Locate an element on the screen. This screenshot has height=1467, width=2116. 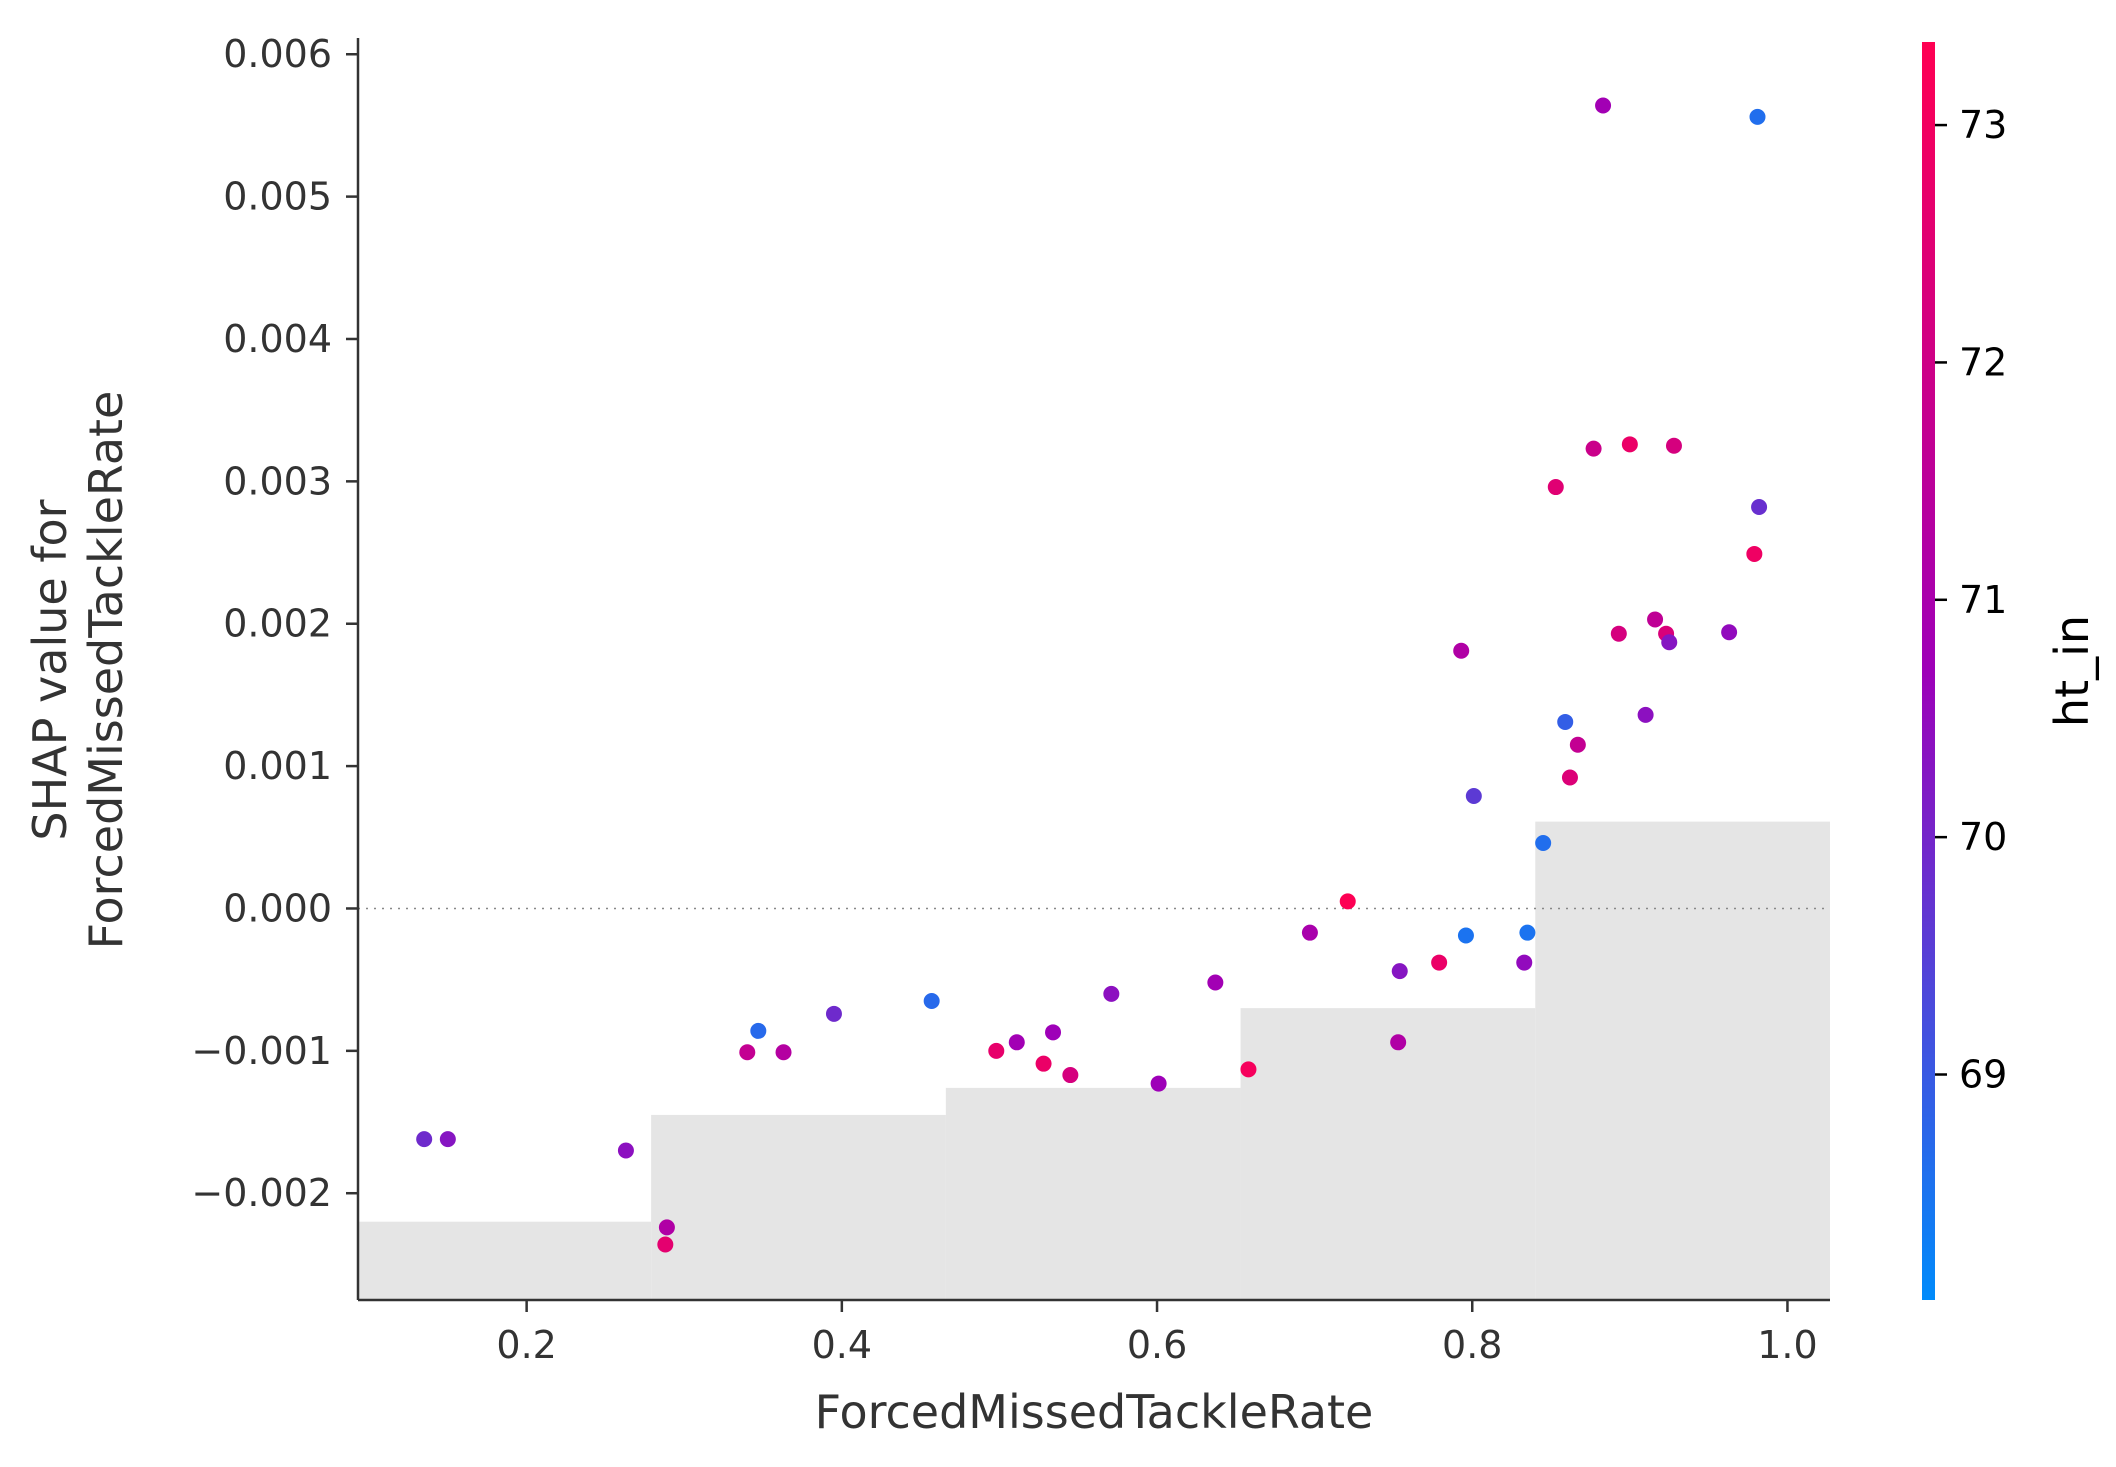
x-tick-label: 0.2 is located at coordinates (526, 1345).